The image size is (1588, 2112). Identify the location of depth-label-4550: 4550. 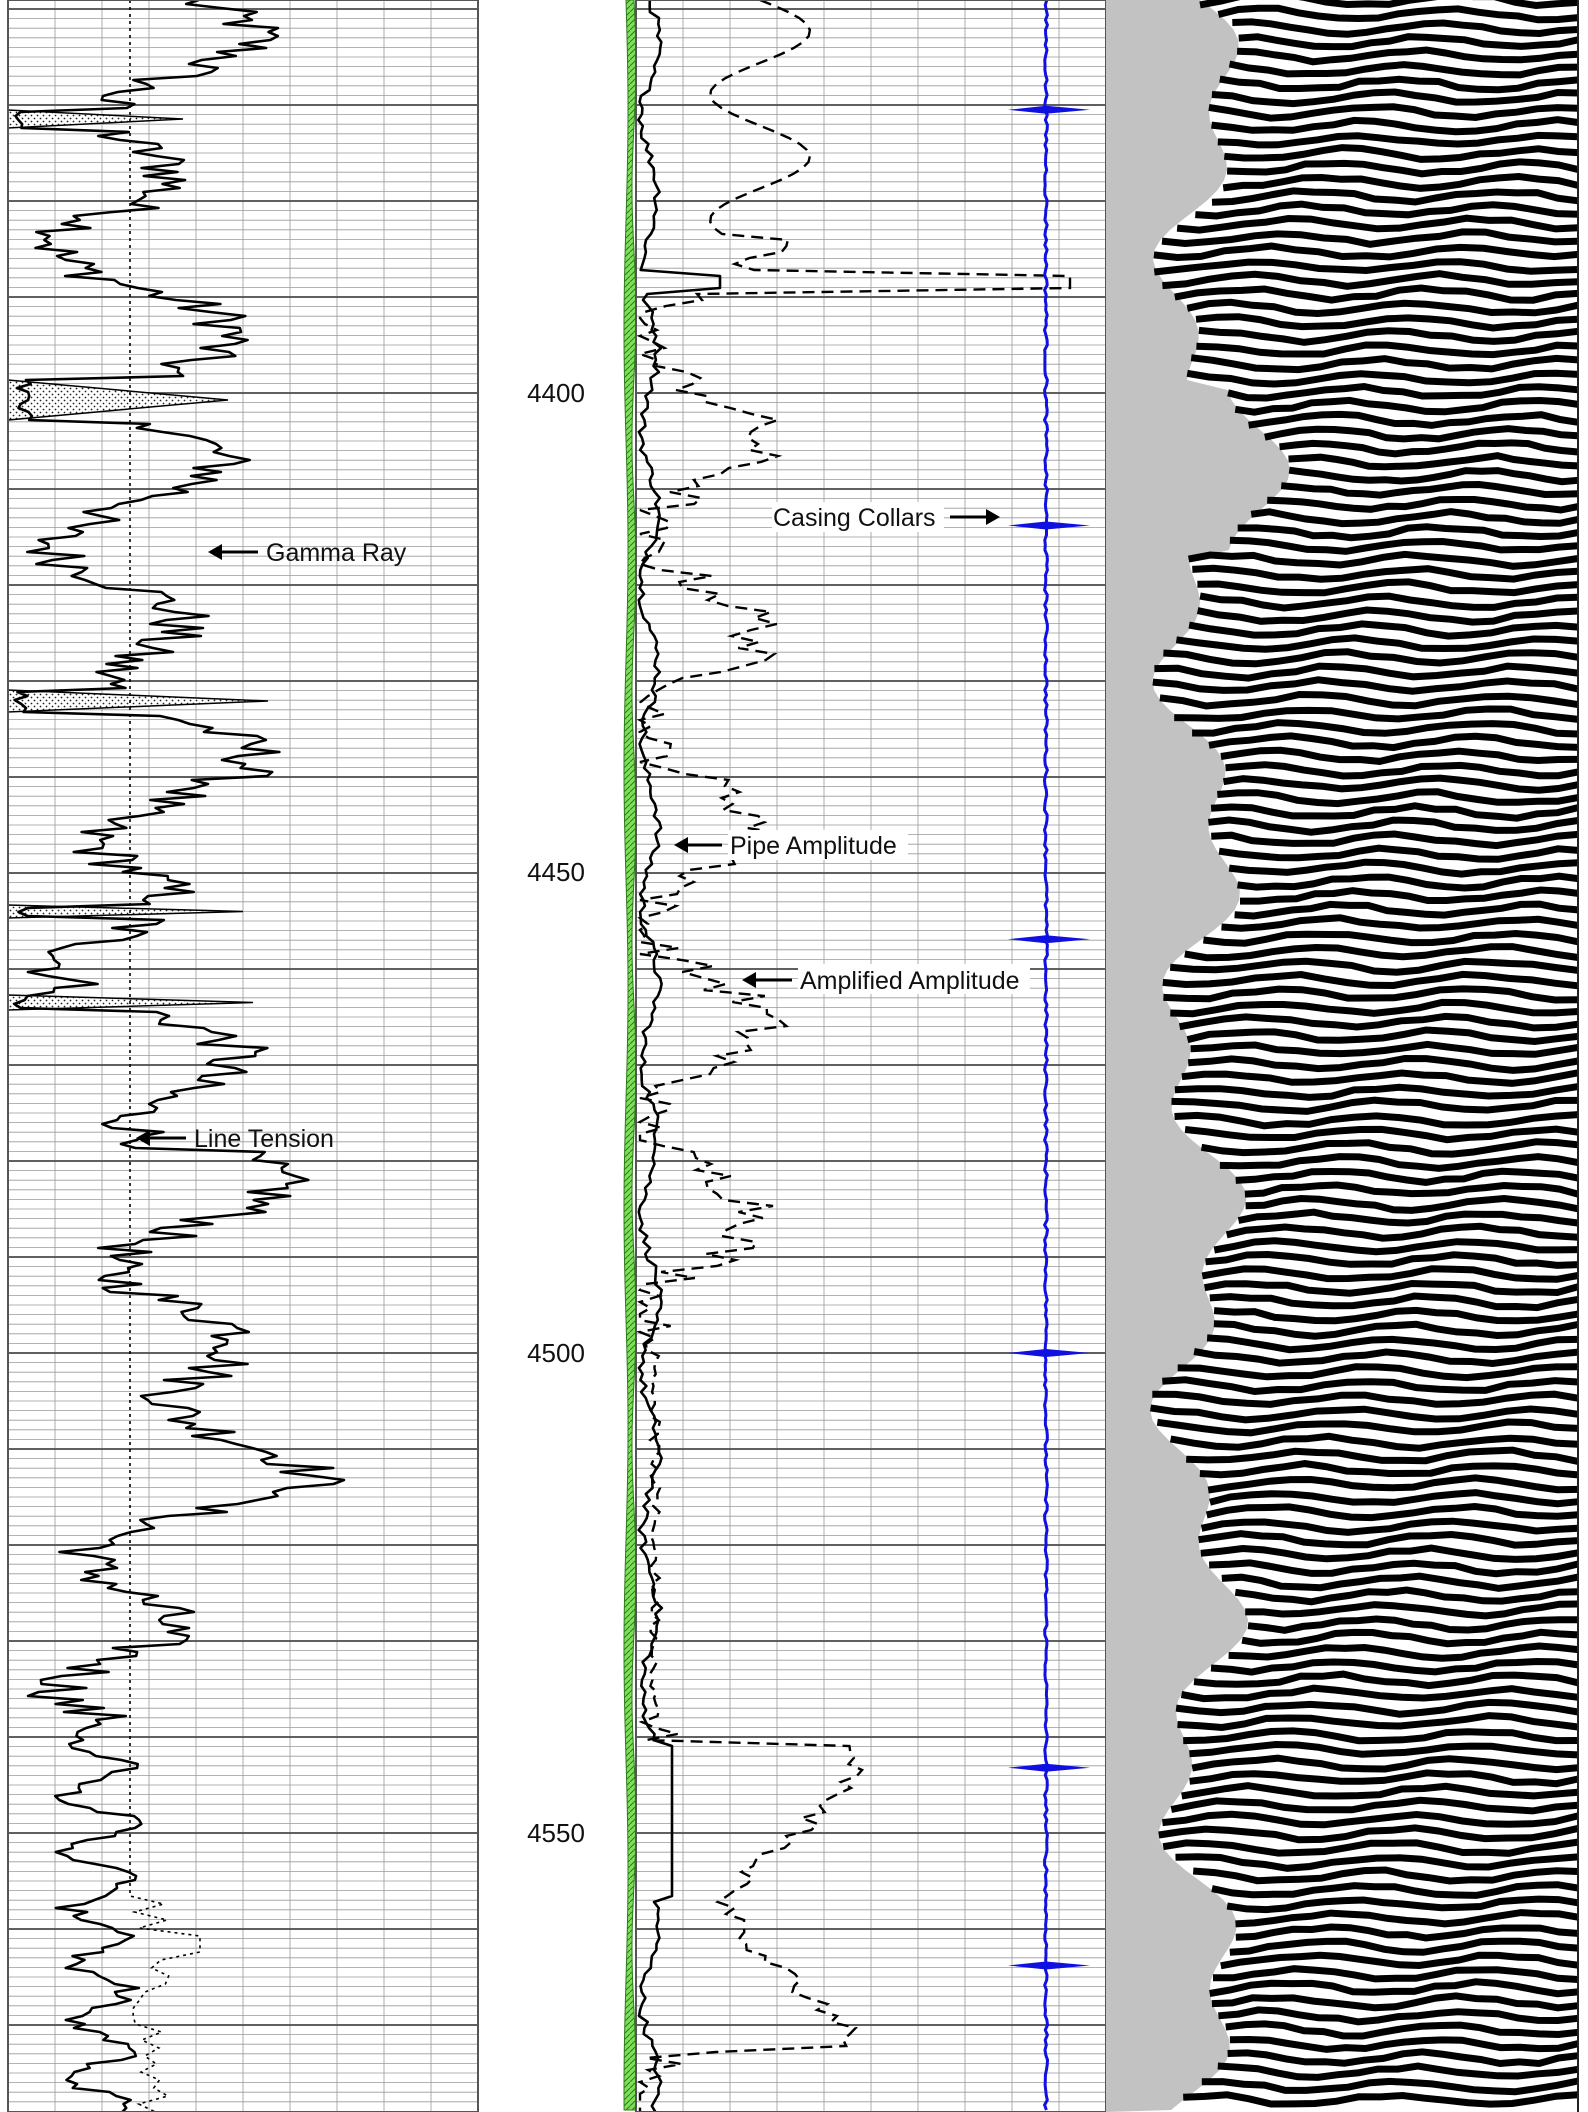
(556, 1833).